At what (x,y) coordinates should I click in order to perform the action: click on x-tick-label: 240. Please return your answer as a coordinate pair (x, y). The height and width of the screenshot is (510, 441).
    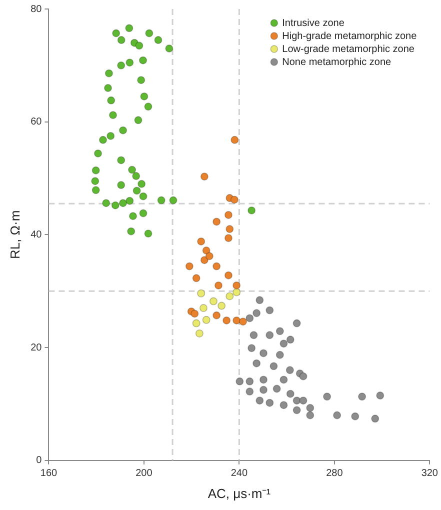
    Looking at the image, I should click on (239, 474).